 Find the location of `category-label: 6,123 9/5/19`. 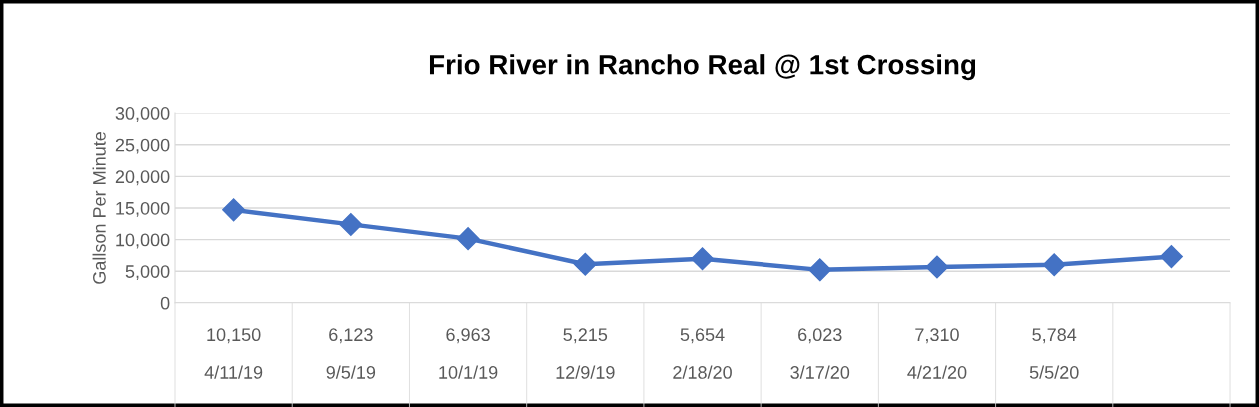

category-label: 6,123 9/5/19 is located at coordinates (351, 353).